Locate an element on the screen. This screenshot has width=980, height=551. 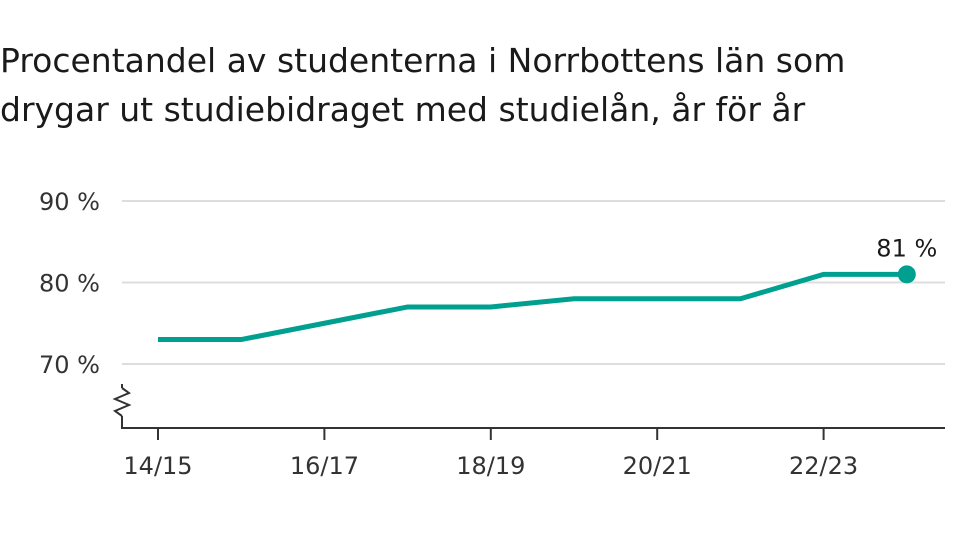
series-line is located at coordinates (532, 307).